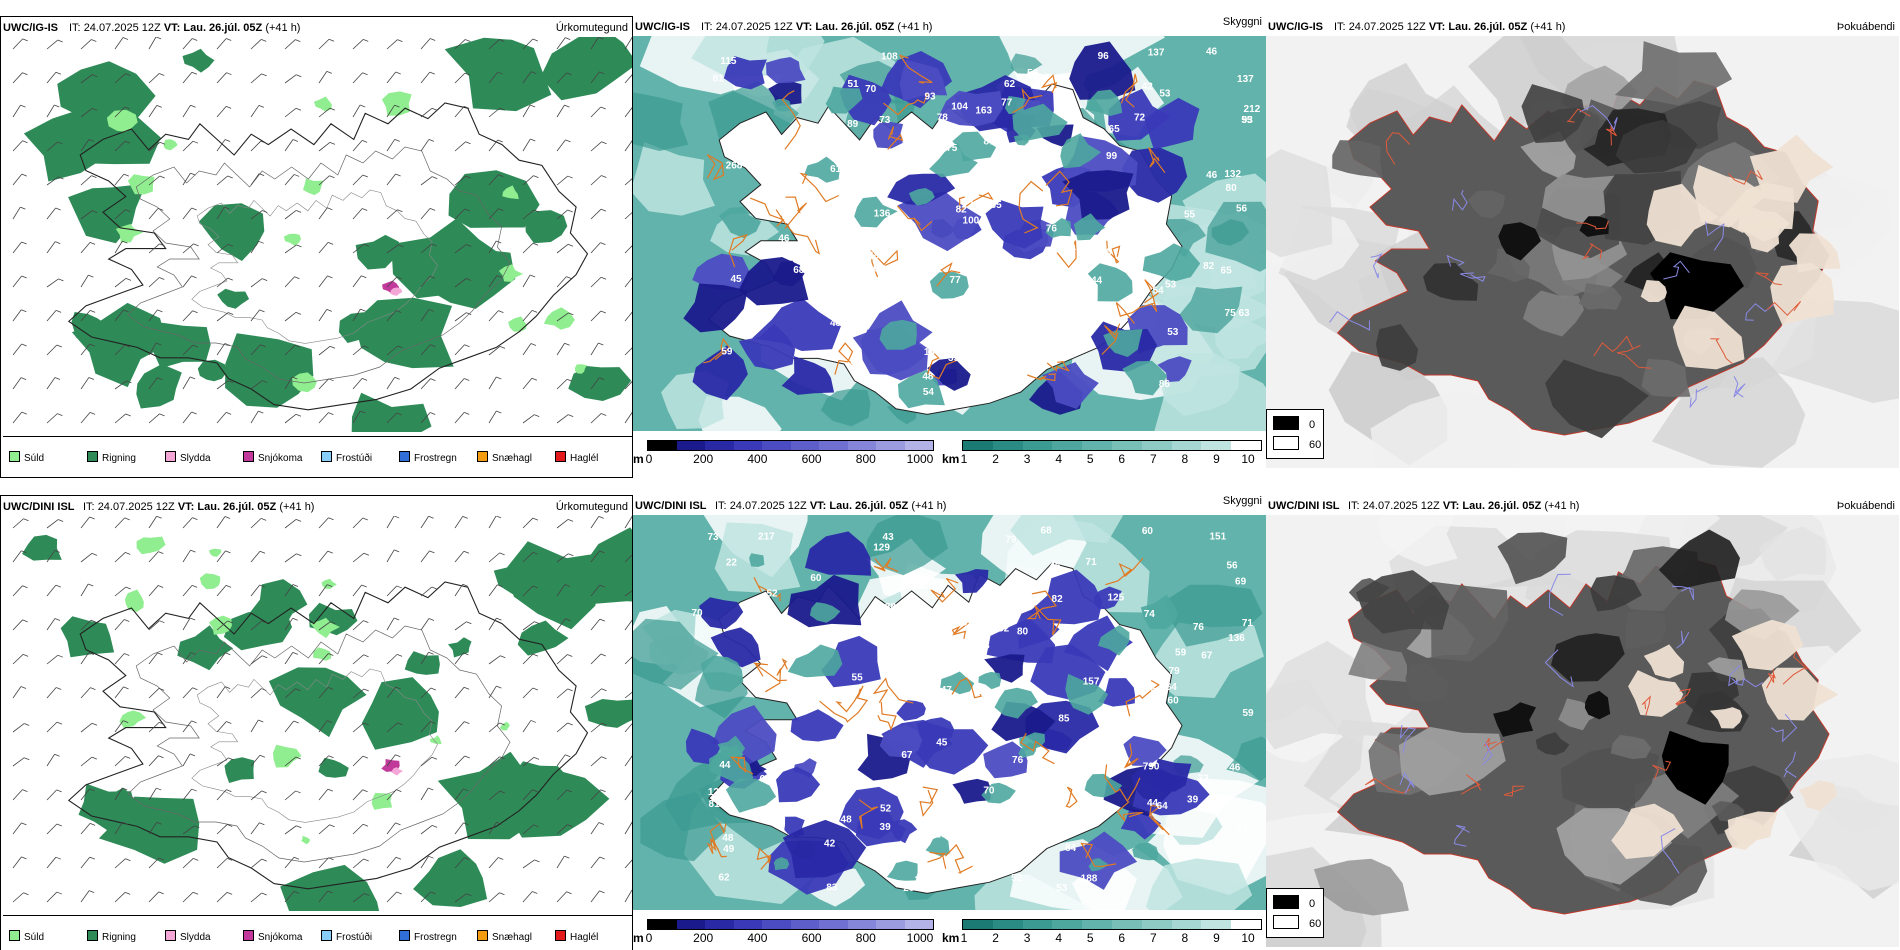 The width and height of the screenshot is (1900, 950). Describe the element at coordinates (1062, 888) in the screenshot. I see `cloud-base-label: 53` at that location.